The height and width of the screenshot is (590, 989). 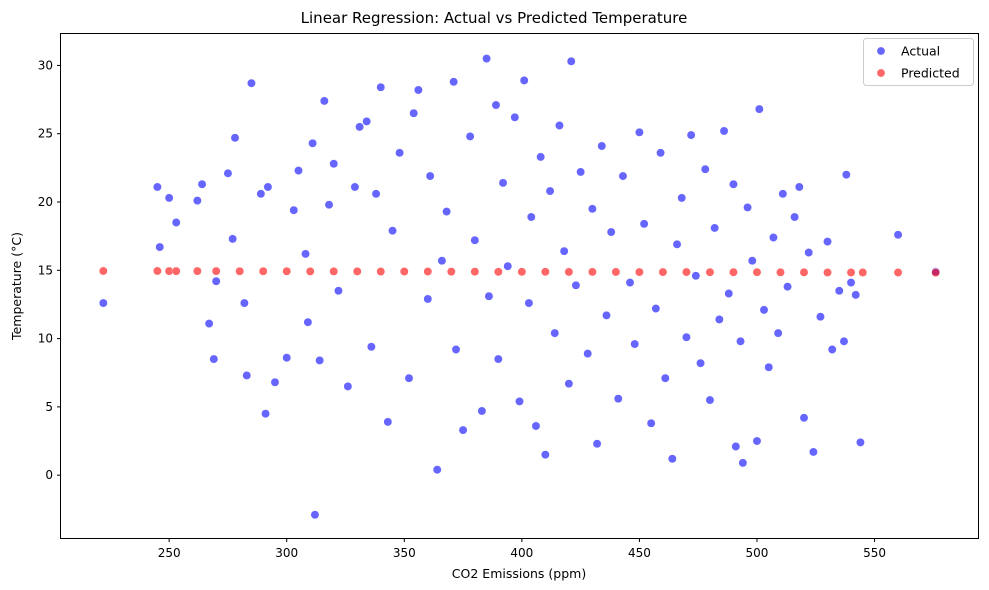 I want to click on series-predicted, so click(x=519, y=272).